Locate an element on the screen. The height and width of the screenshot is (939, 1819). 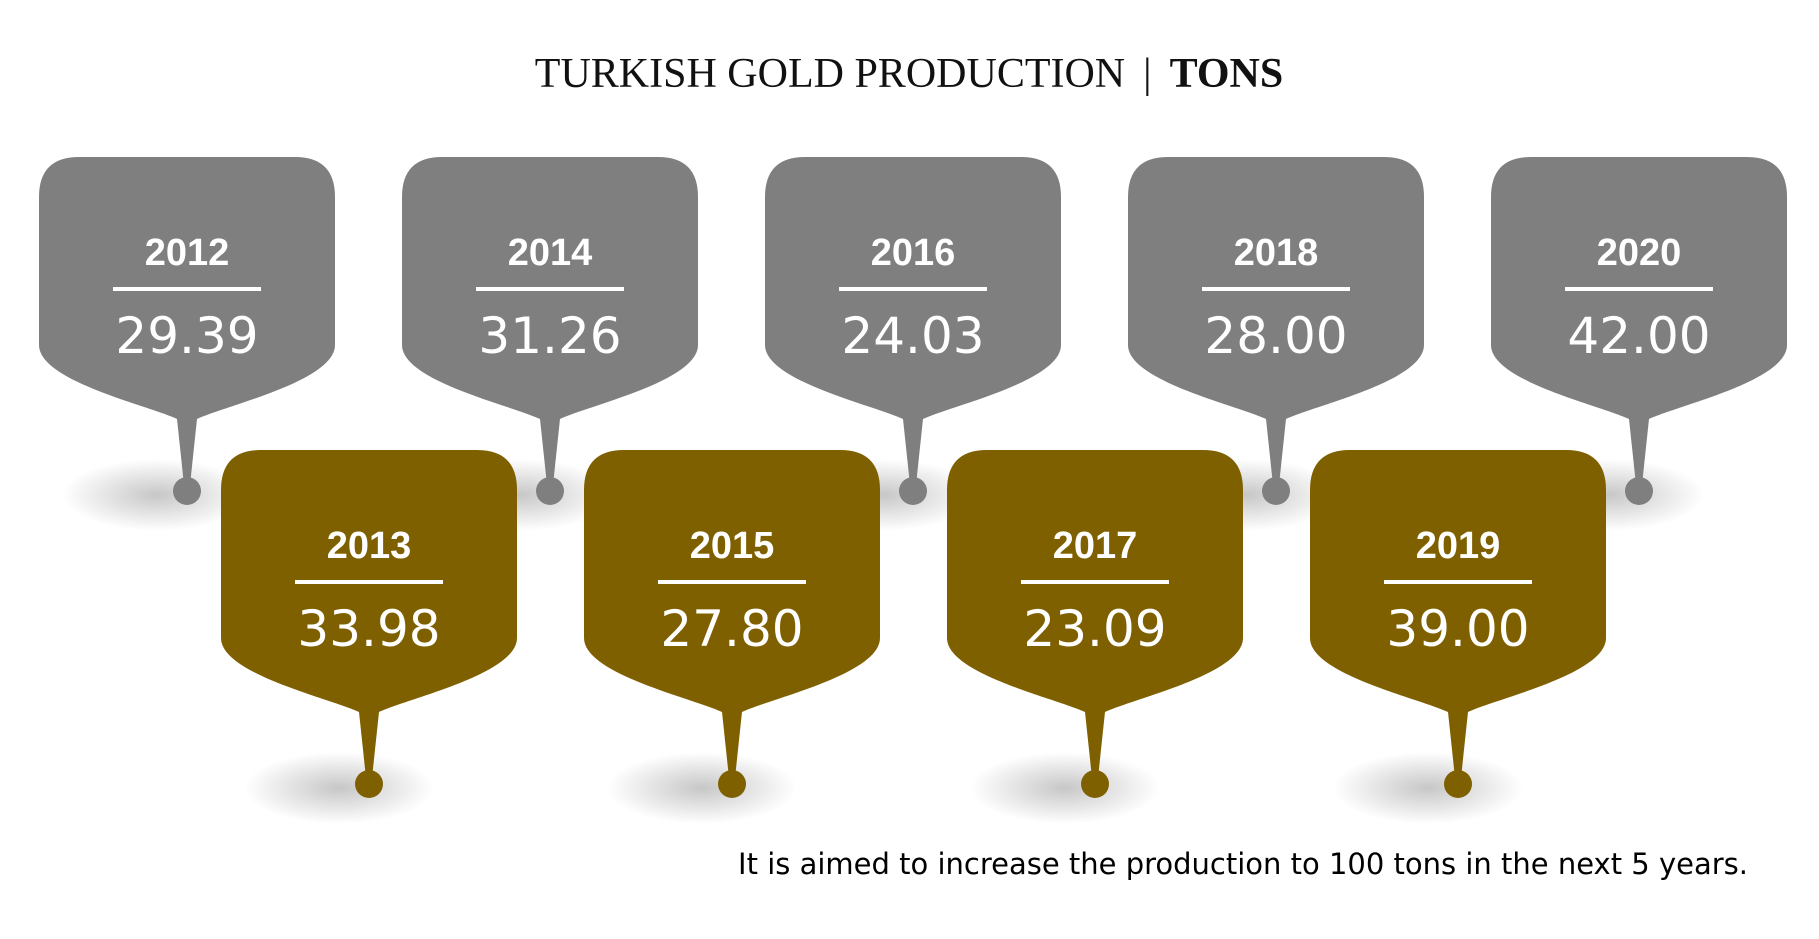
timeline-bubble-2015: 2015 27.80 is located at coordinates (732, 624).